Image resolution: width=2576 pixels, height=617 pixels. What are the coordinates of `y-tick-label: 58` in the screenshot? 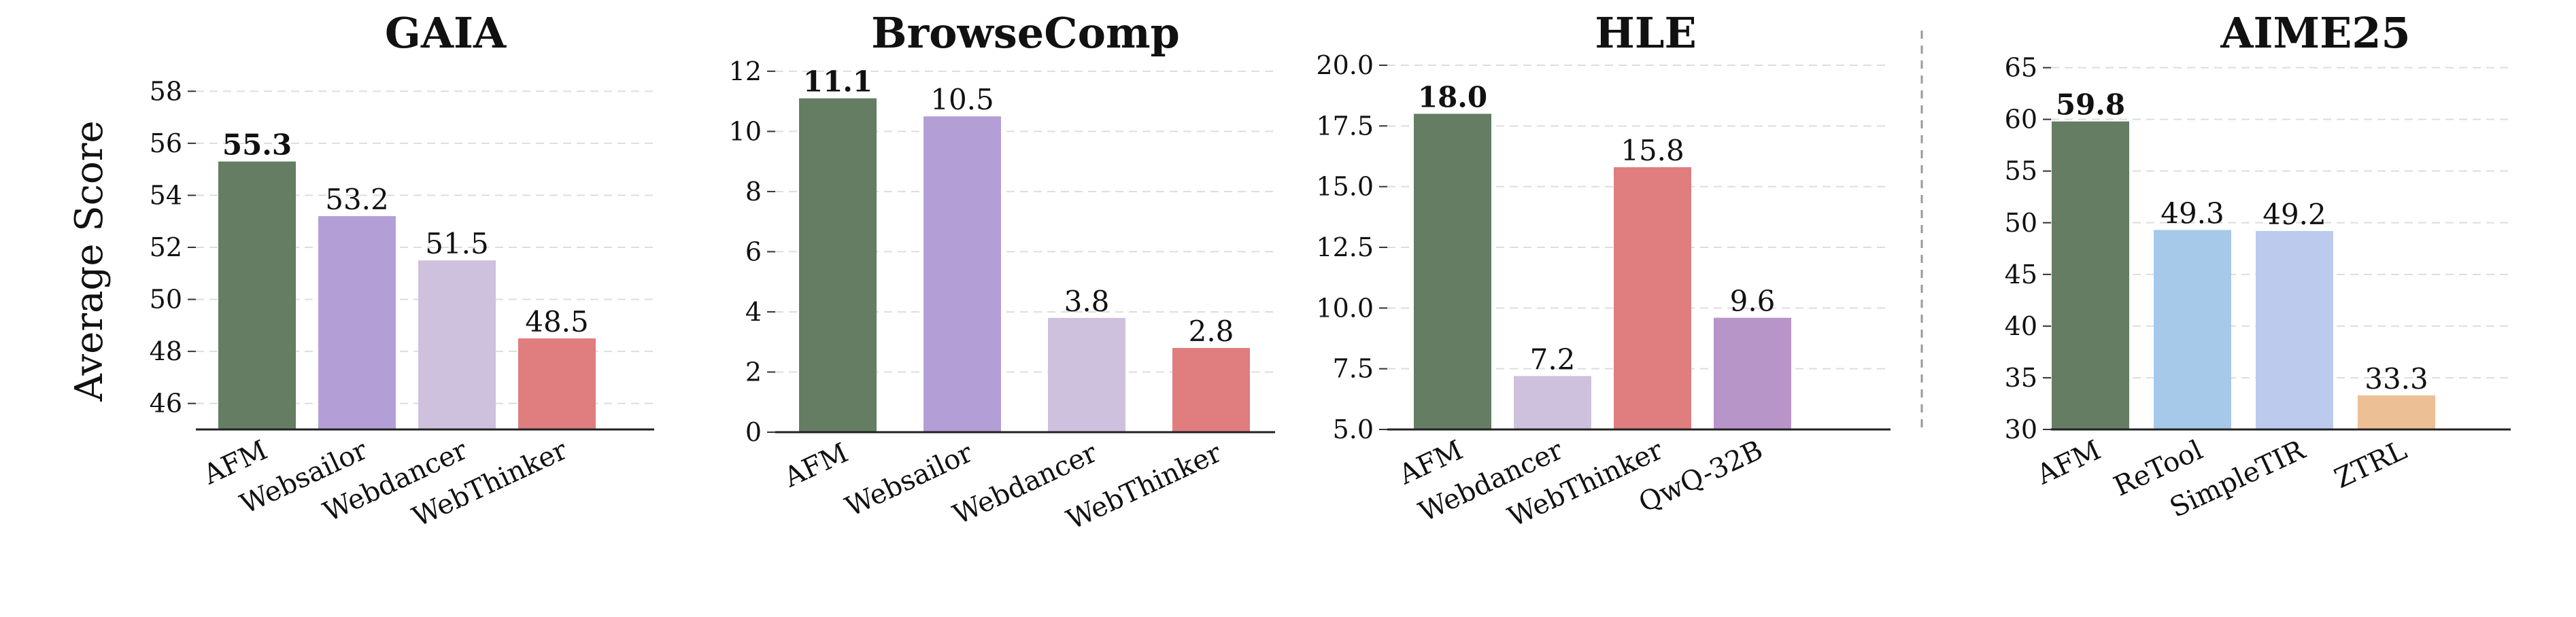 It's located at (166, 91).